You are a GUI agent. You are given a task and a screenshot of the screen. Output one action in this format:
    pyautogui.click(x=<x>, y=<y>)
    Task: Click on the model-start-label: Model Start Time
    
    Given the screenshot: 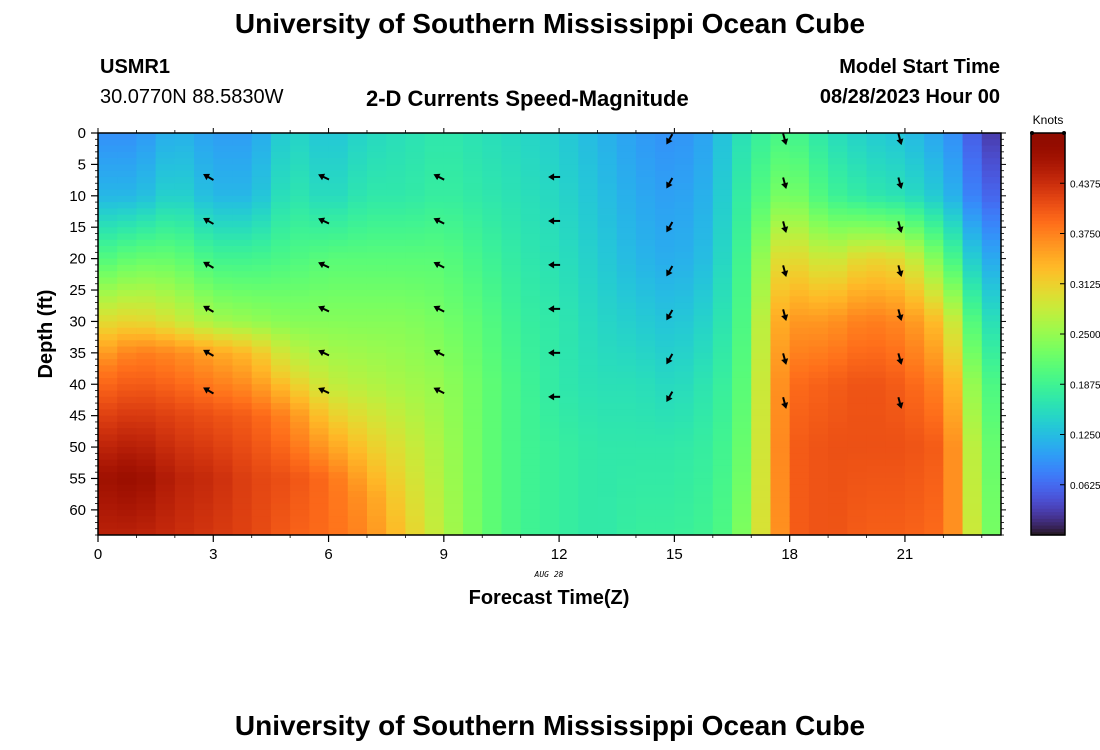 What is the action you would take?
    pyautogui.click(x=919, y=67)
    